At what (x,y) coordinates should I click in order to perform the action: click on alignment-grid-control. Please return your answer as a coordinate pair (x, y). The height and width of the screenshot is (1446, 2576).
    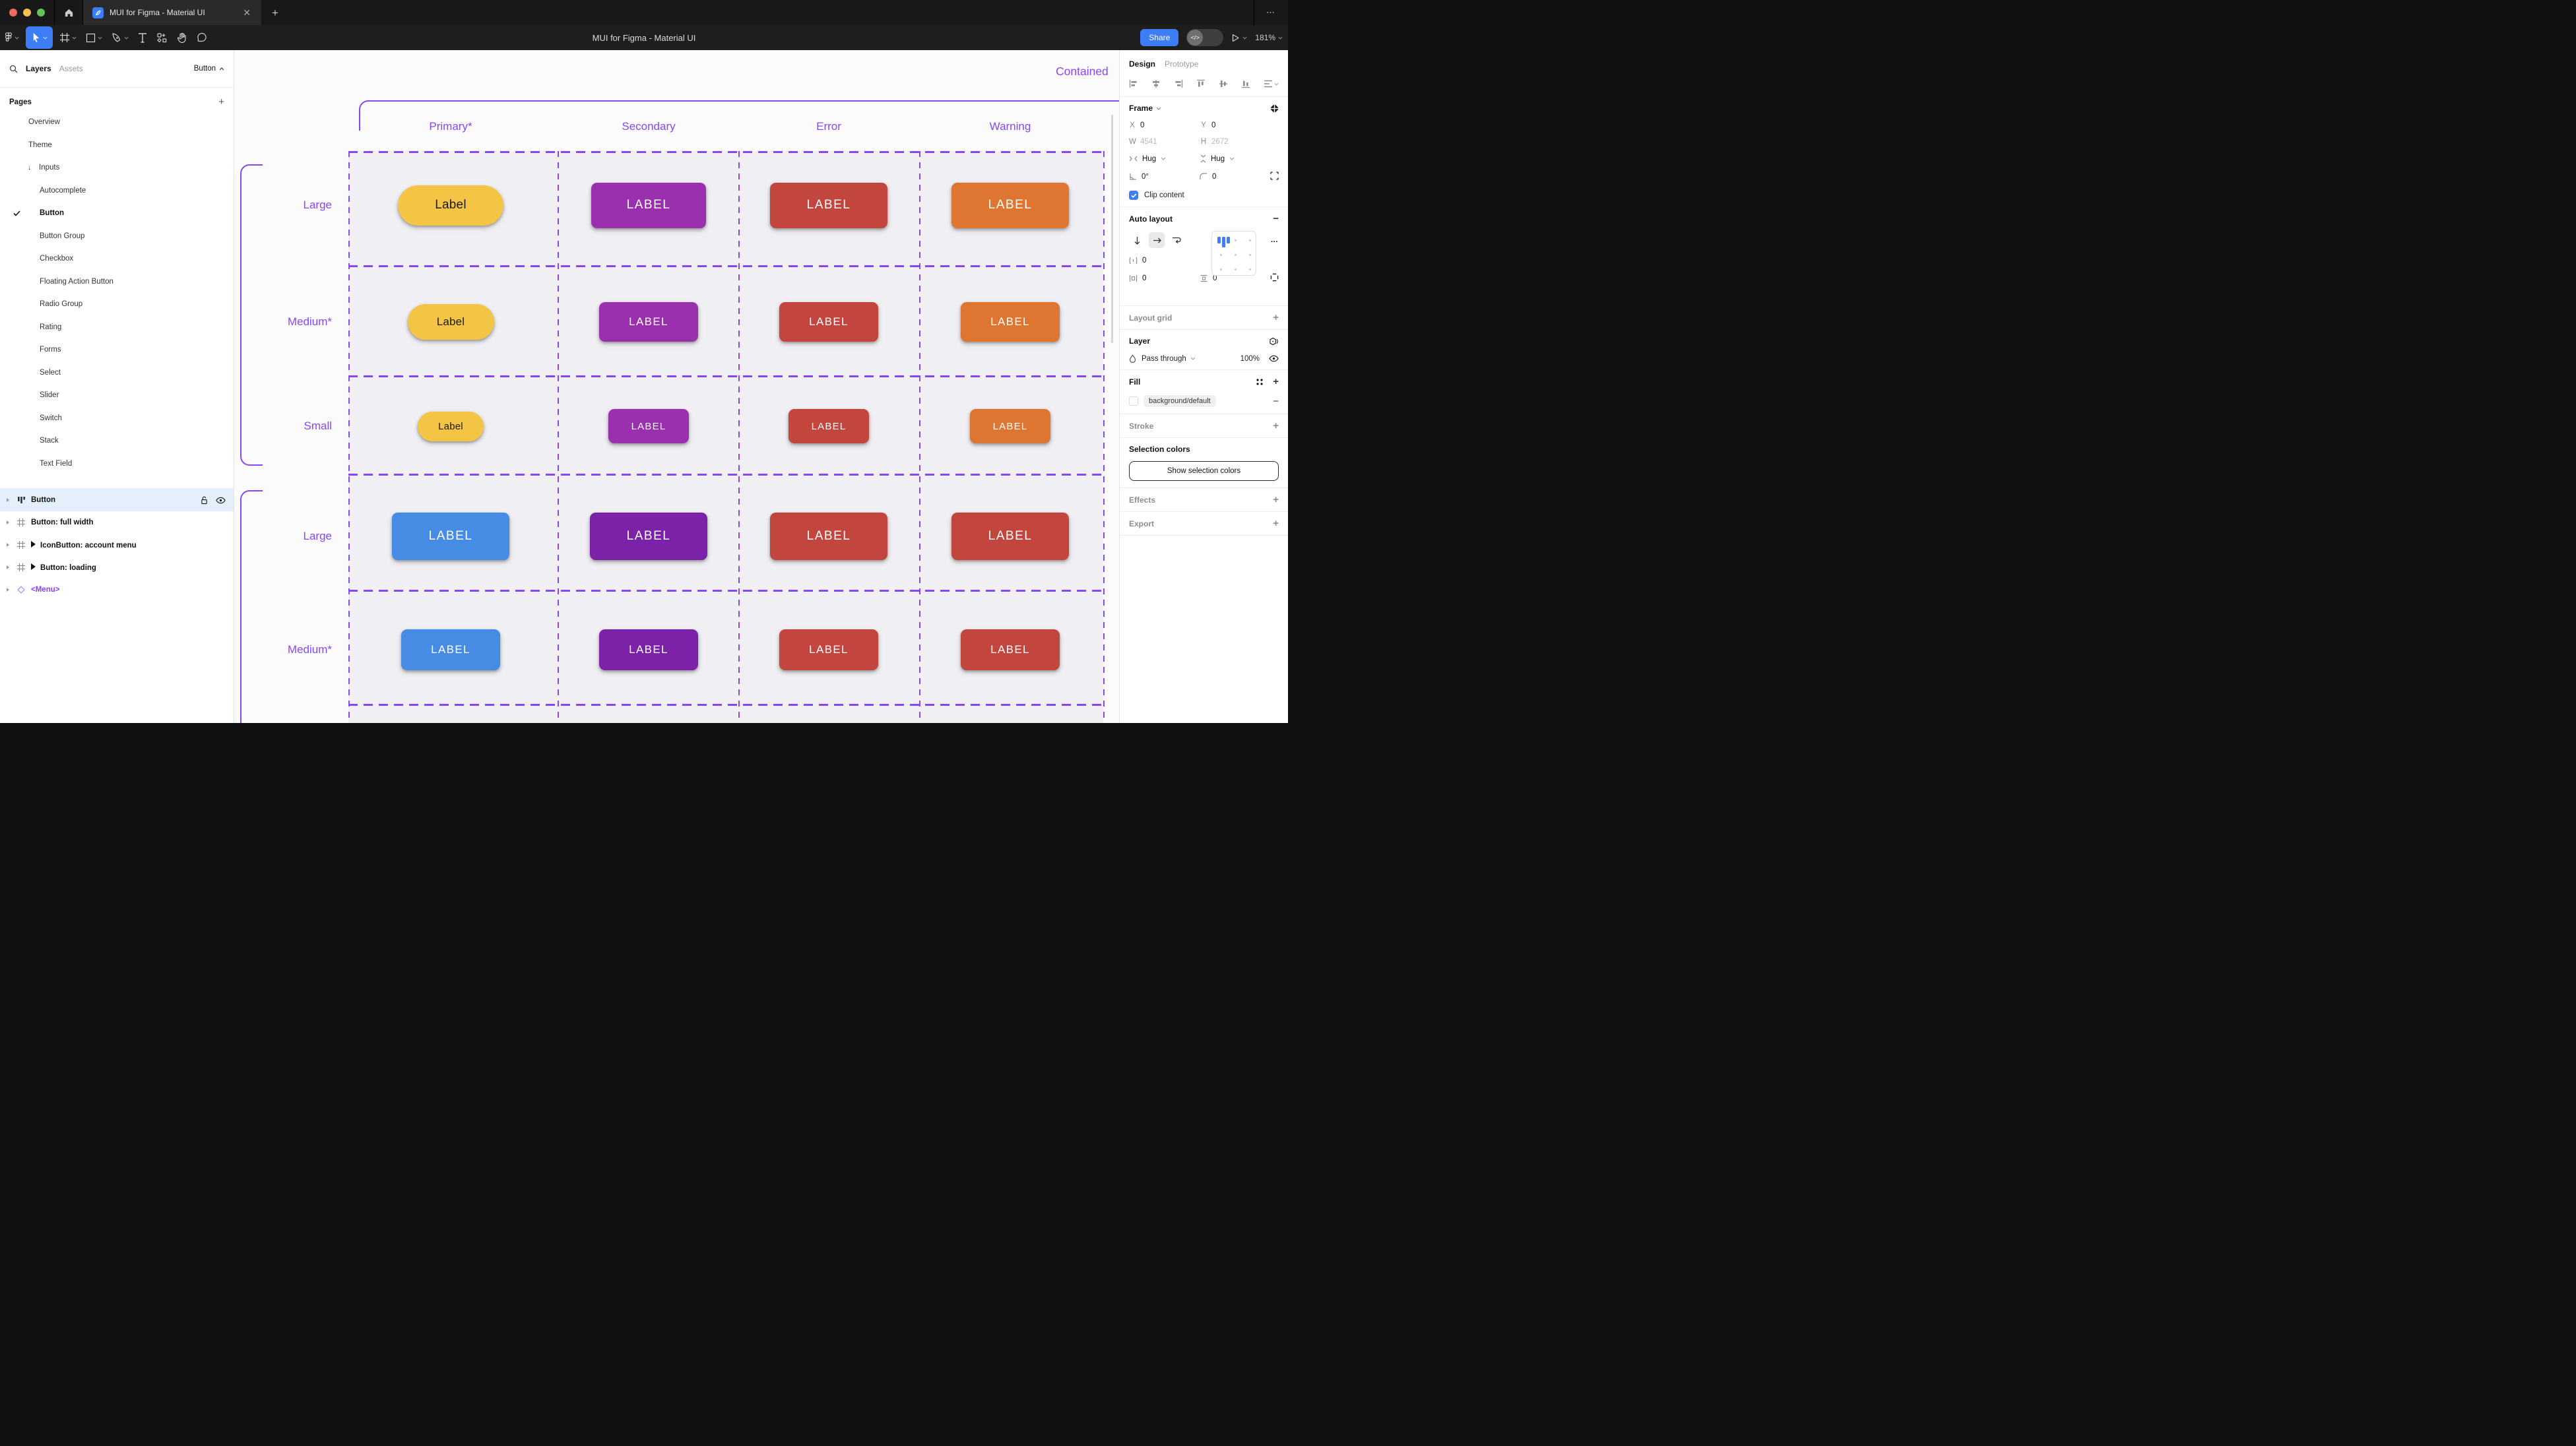
    Looking at the image, I should click on (1233, 253).